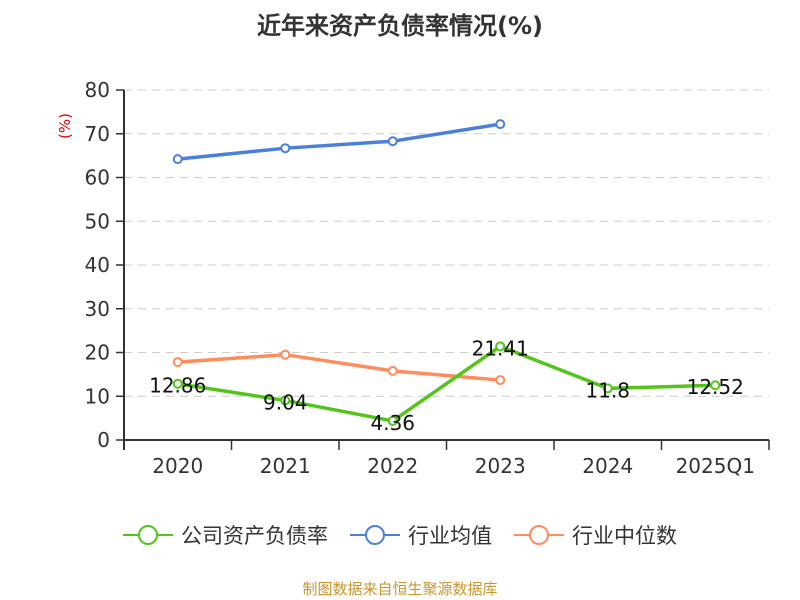 The image size is (800, 600). Describe the element at coordinates (254, 536) in the screenshot. I see `legend-label: 公司资产负债率` at that location.